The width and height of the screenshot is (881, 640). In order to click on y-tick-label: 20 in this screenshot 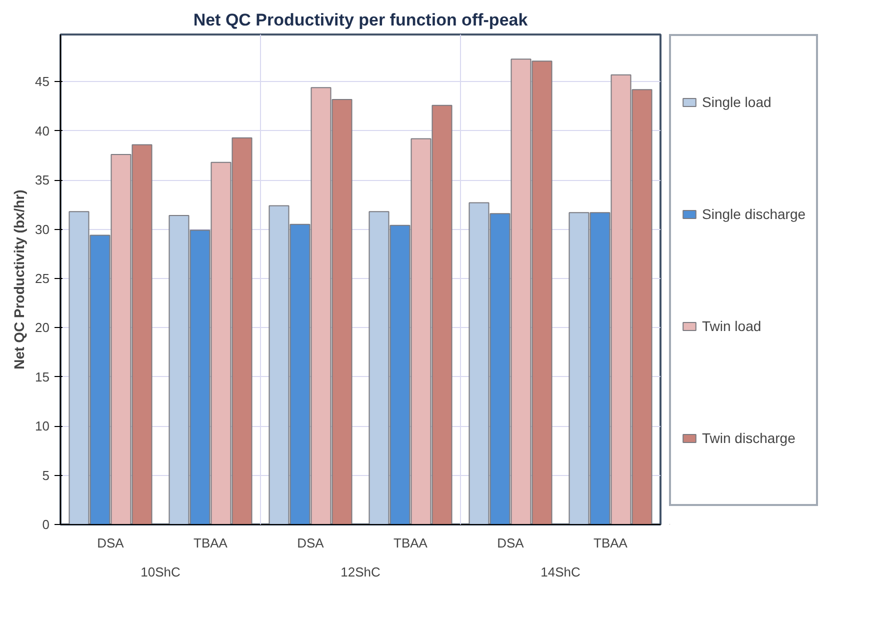, I will do `click(42, 328)`.